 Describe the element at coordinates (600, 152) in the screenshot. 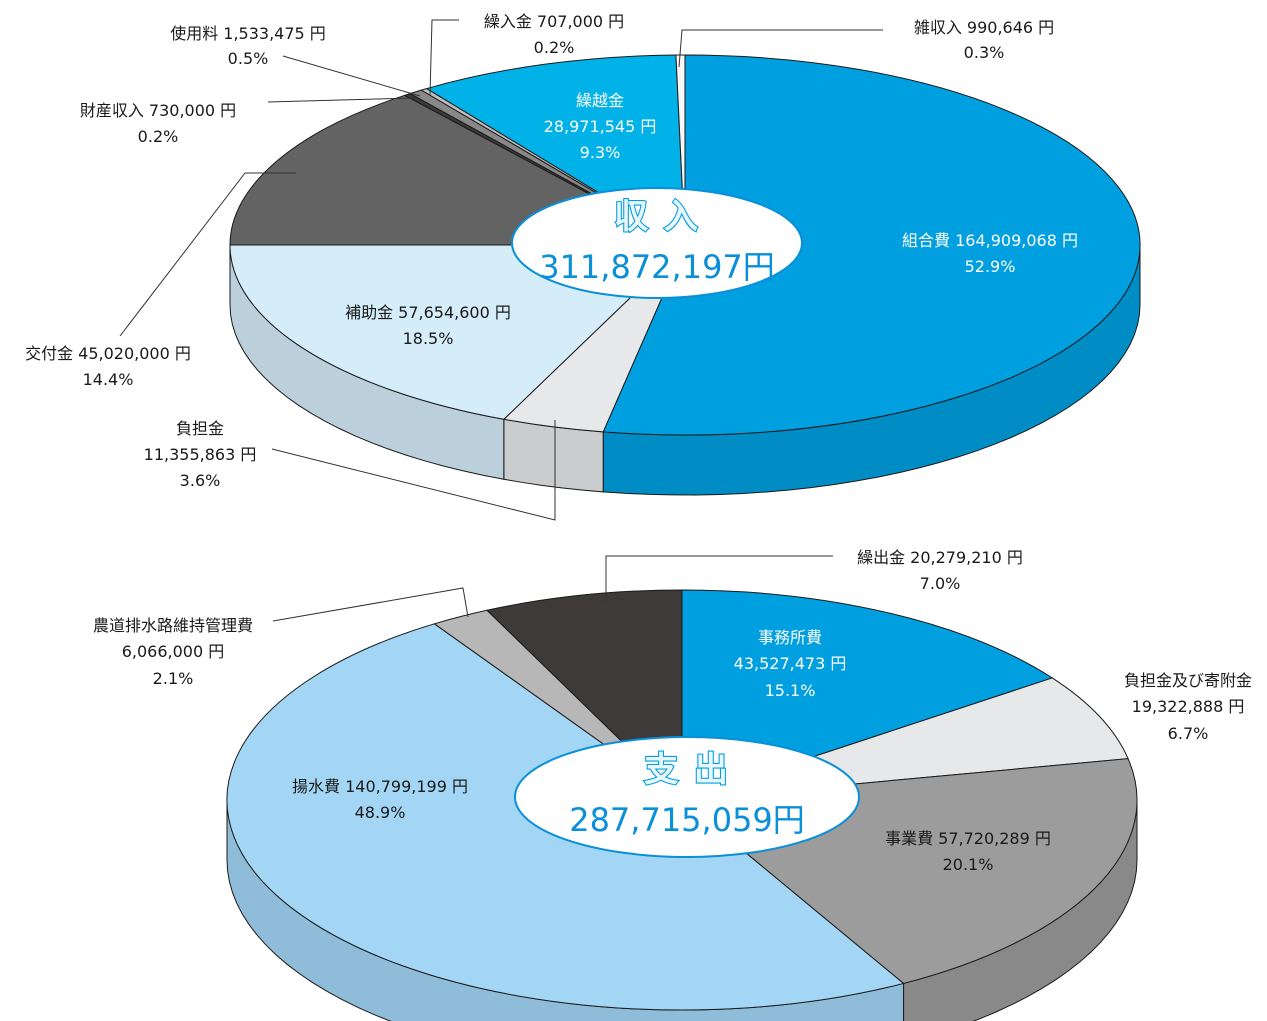

I see `data-label-percent: 9.3%` at that location.